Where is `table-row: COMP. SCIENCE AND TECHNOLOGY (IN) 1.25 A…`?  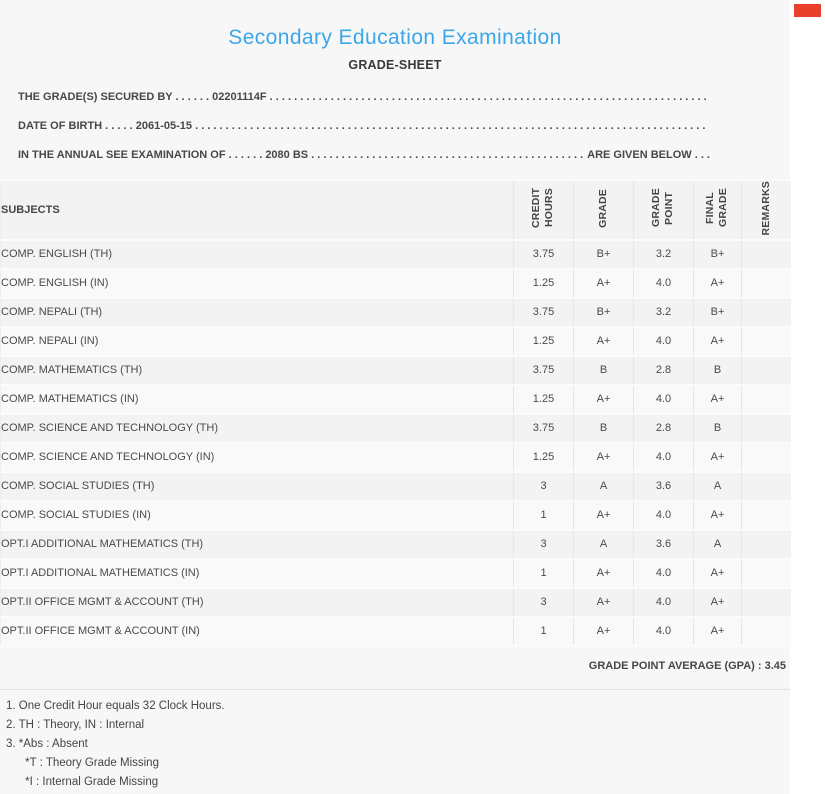 table-row: COMP. SCIENCE AND TECHNOLOGY (IN) 1.25 A… is located at coordinates (395, 457).